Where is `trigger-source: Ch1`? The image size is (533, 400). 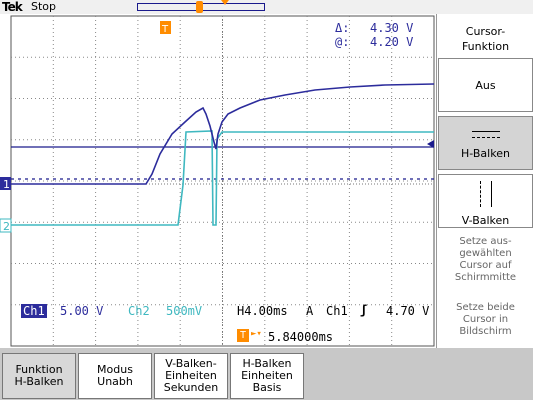 trigger-source: Ch1 is located at coordinates (337, 311).